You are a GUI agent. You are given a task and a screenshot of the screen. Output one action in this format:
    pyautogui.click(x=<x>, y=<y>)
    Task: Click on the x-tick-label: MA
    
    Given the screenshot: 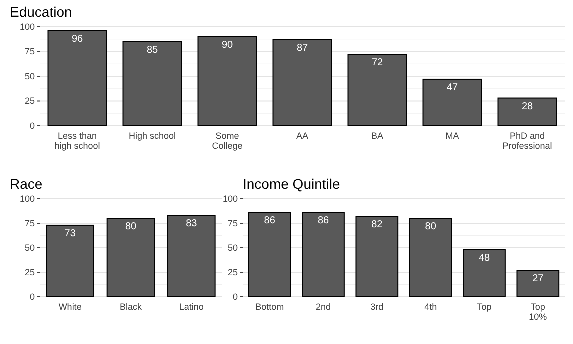 What is the action you would take?
    pyautogui.click(x=453, y=136)
    